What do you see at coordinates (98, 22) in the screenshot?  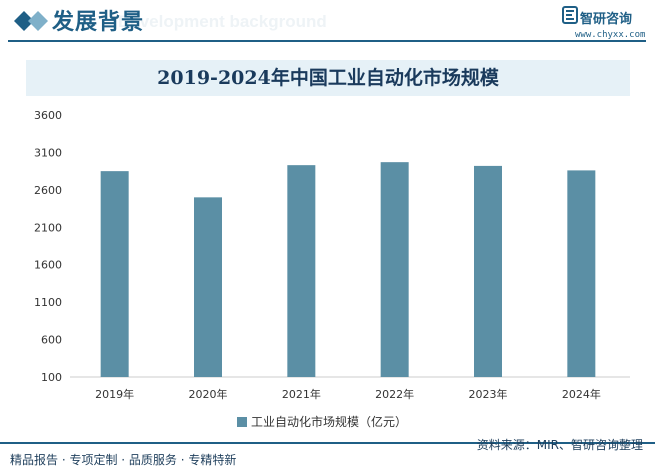 I see `page-title: 发展背景` at bounding box center [98, 22].